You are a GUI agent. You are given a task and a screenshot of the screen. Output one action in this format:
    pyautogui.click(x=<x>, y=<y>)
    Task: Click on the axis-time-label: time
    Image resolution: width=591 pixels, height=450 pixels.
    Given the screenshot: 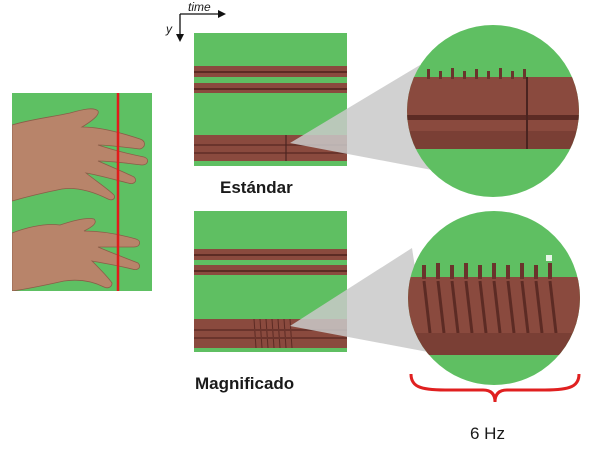 What is the action you would take?
    pyautogui.click(x=199, y=7)
    